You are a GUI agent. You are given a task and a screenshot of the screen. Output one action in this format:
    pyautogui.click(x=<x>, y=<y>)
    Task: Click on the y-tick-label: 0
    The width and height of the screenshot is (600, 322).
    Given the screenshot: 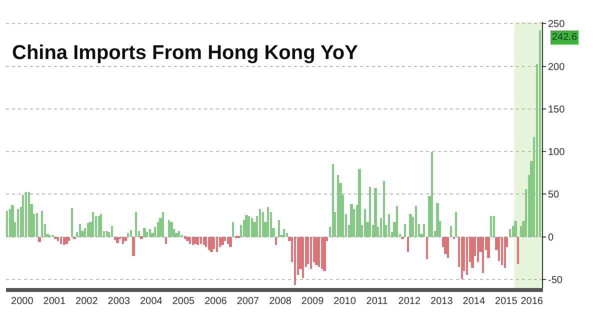 What is the action you would take?
    pyautogui.click(x=551, y=238)
    